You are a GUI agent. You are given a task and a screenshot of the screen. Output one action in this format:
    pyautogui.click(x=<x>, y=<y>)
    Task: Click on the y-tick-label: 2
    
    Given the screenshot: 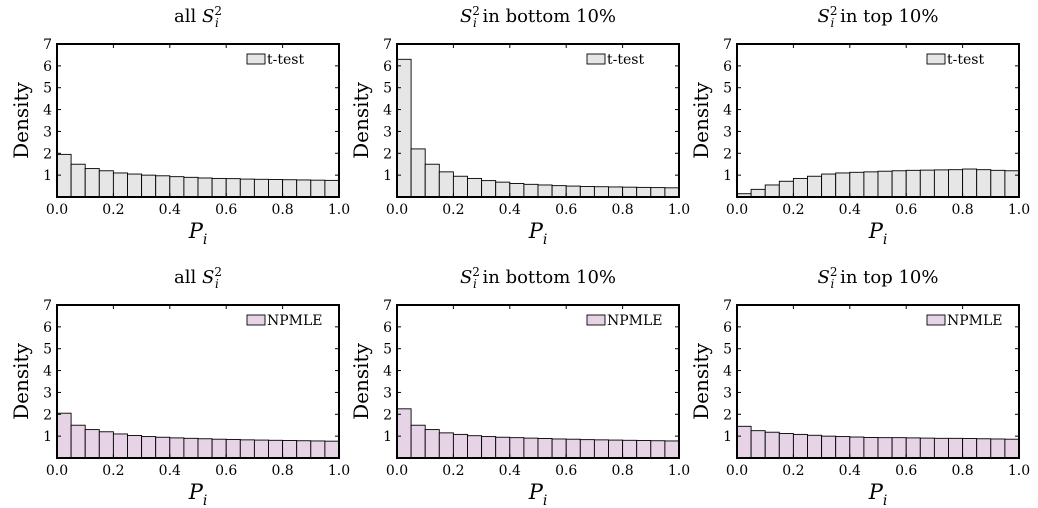 What is the action you would take?
    pyautogui.click(x=47, y=154)
    